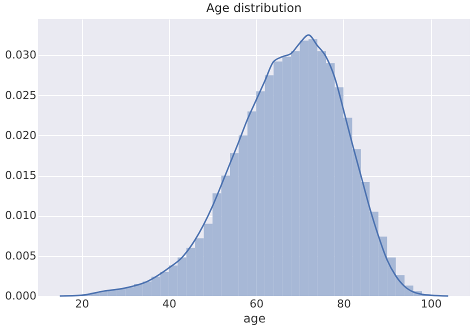 The height and width of the screenshot is (326, 474). Describe the element at coordinates (20, 215) in the screenshot. I see `y-tick-label: 0.010` at that location.